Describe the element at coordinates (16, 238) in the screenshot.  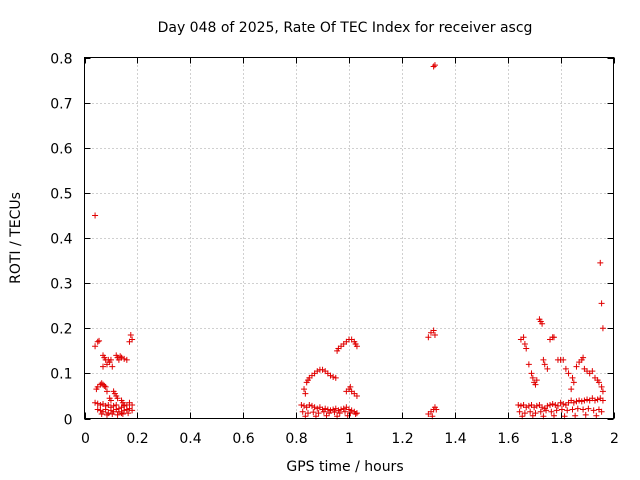
I see `y-axis-label: ROTI / TECUs` at that location.